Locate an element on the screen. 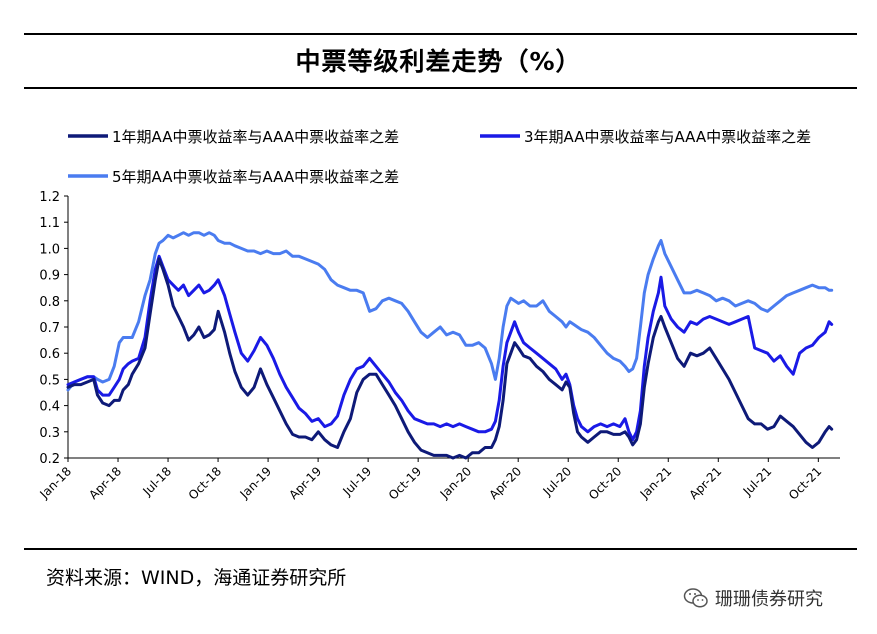  x-tick-label: Jul-19 is located at coordinates (357, 481).